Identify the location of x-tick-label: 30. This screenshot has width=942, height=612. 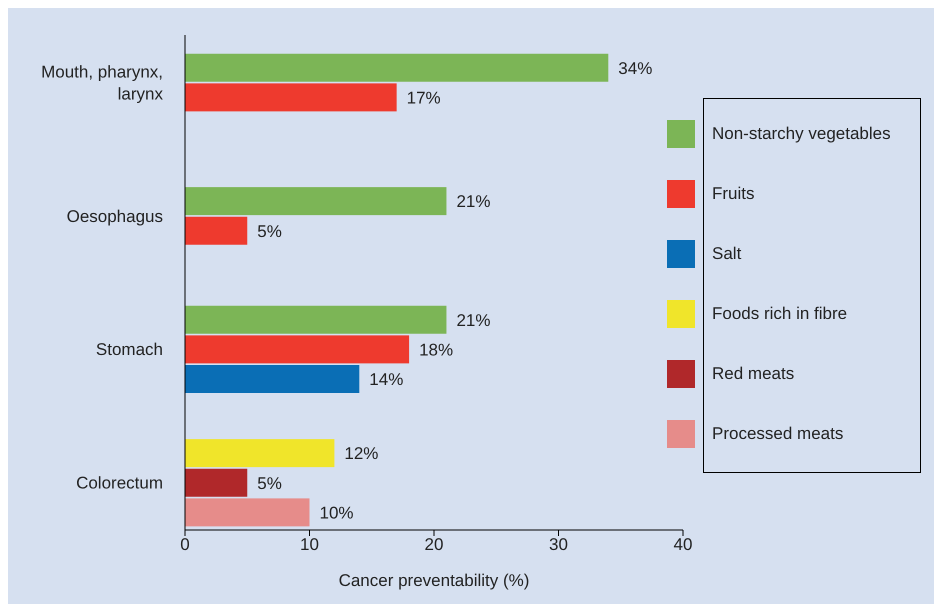
(558, 544).